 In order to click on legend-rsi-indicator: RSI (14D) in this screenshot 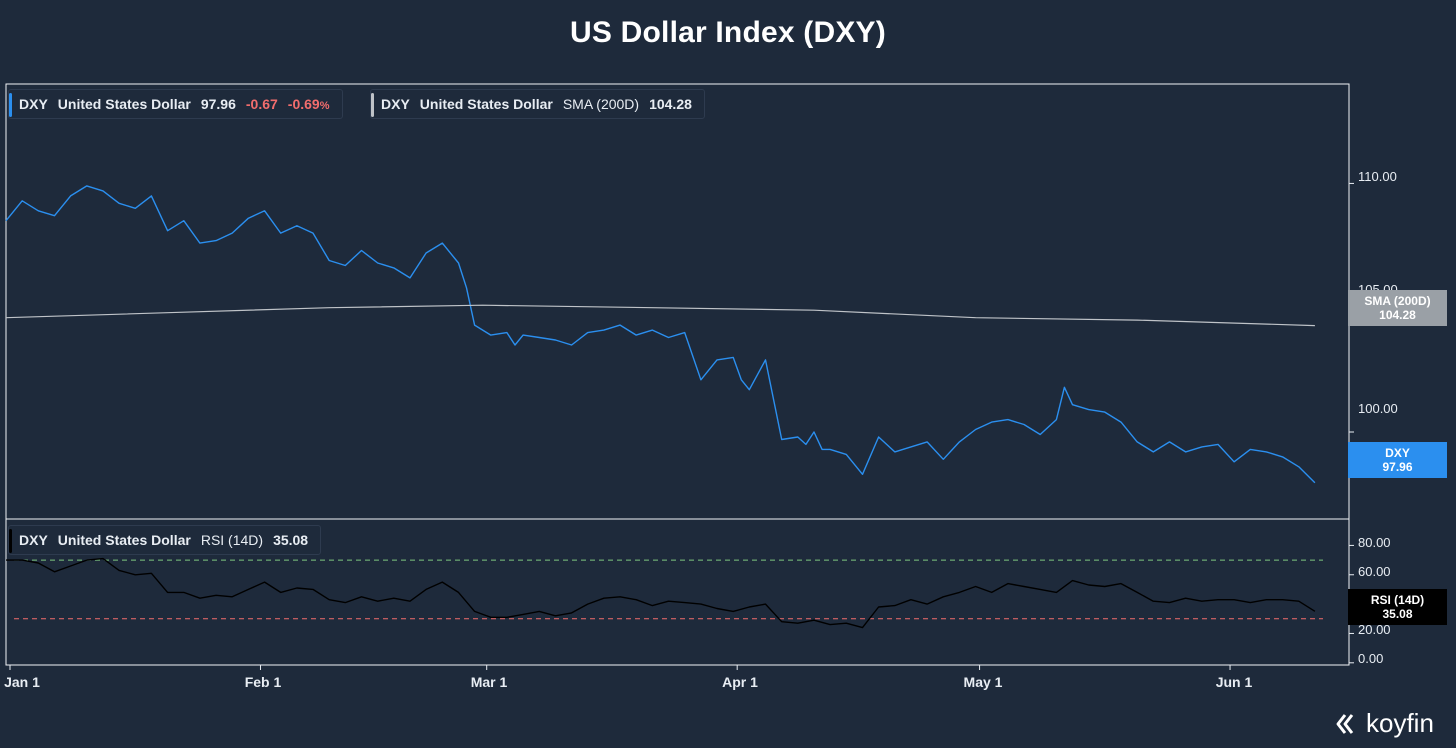, I will do `click(232, 540)`.